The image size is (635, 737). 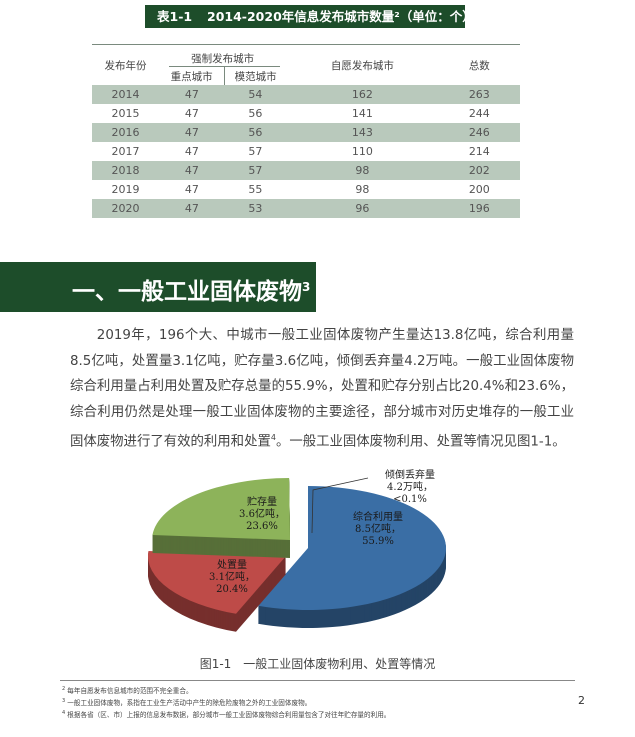 I want to click on pie-label-amount: 4.2万吨，, so click(x=410, y=486).